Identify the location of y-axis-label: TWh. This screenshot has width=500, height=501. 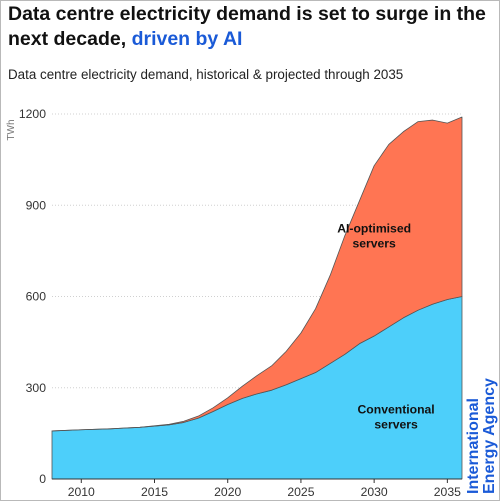
(11, 129).